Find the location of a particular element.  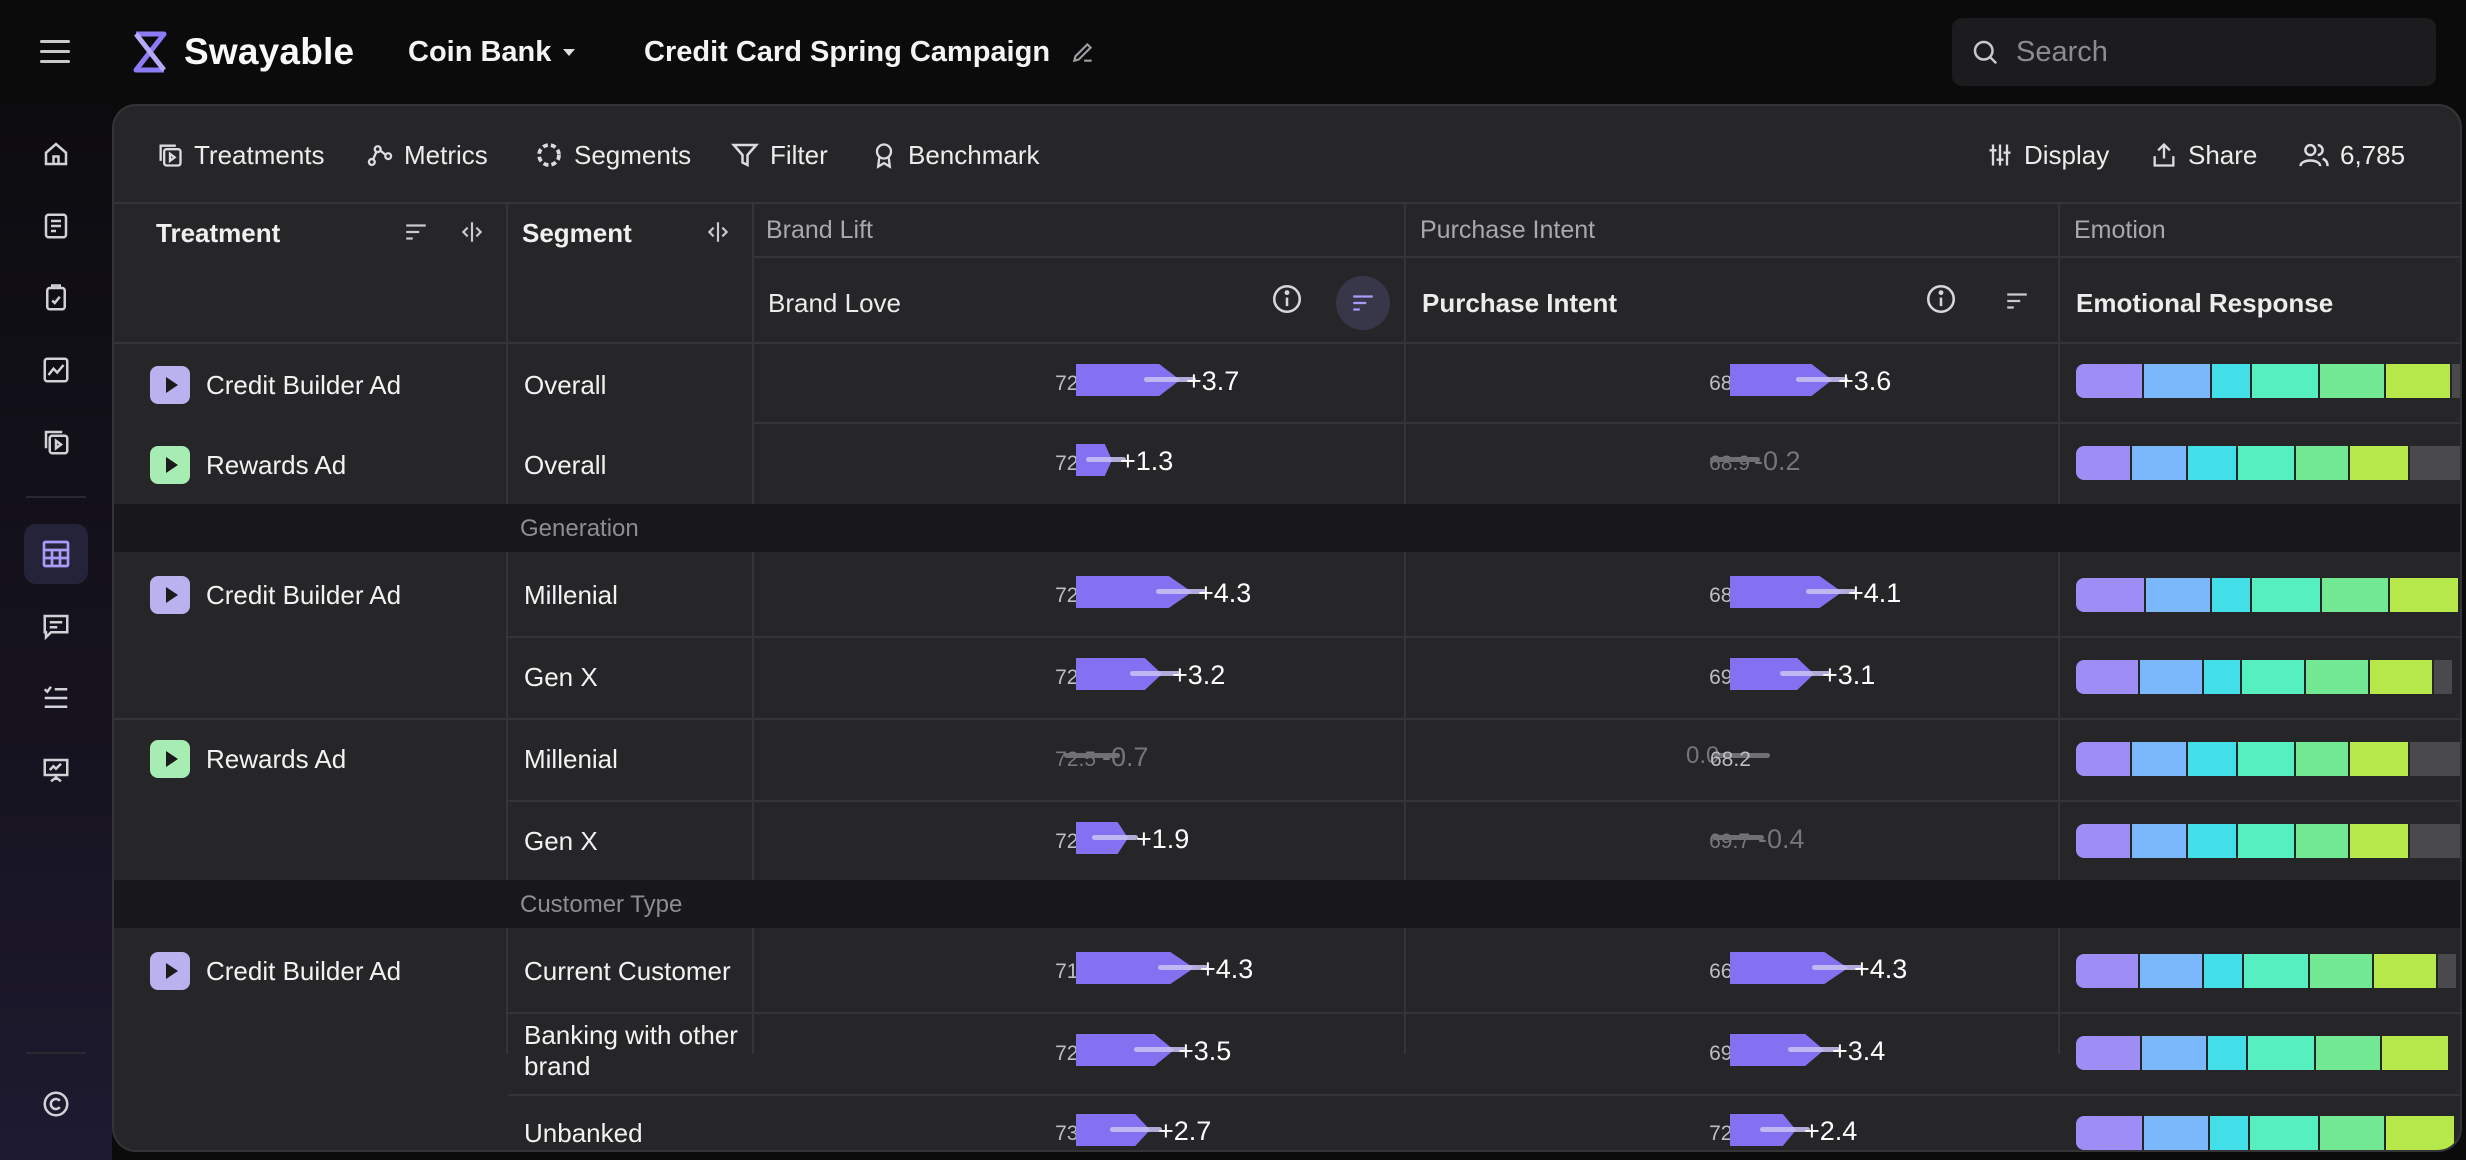

segment-name: Gen X is located at coordinates (561, 841).